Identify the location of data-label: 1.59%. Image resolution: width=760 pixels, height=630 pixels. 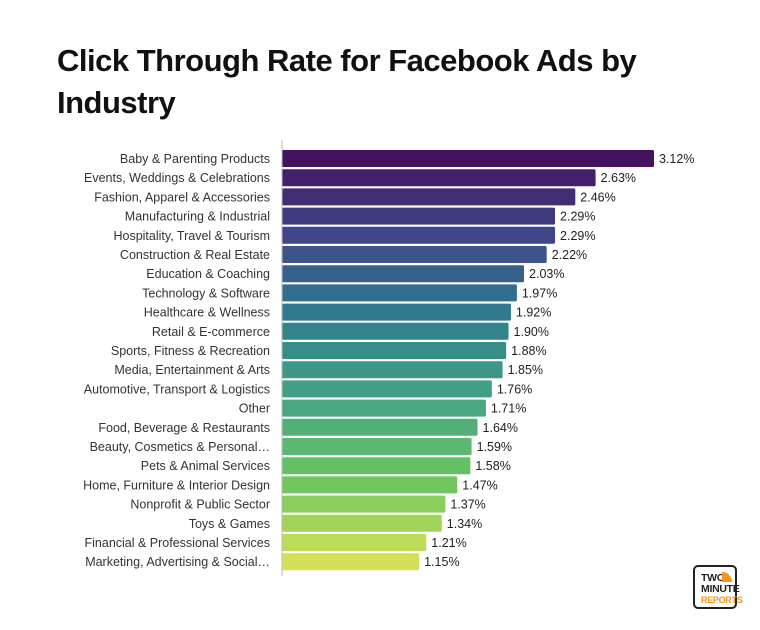
(494, 447).